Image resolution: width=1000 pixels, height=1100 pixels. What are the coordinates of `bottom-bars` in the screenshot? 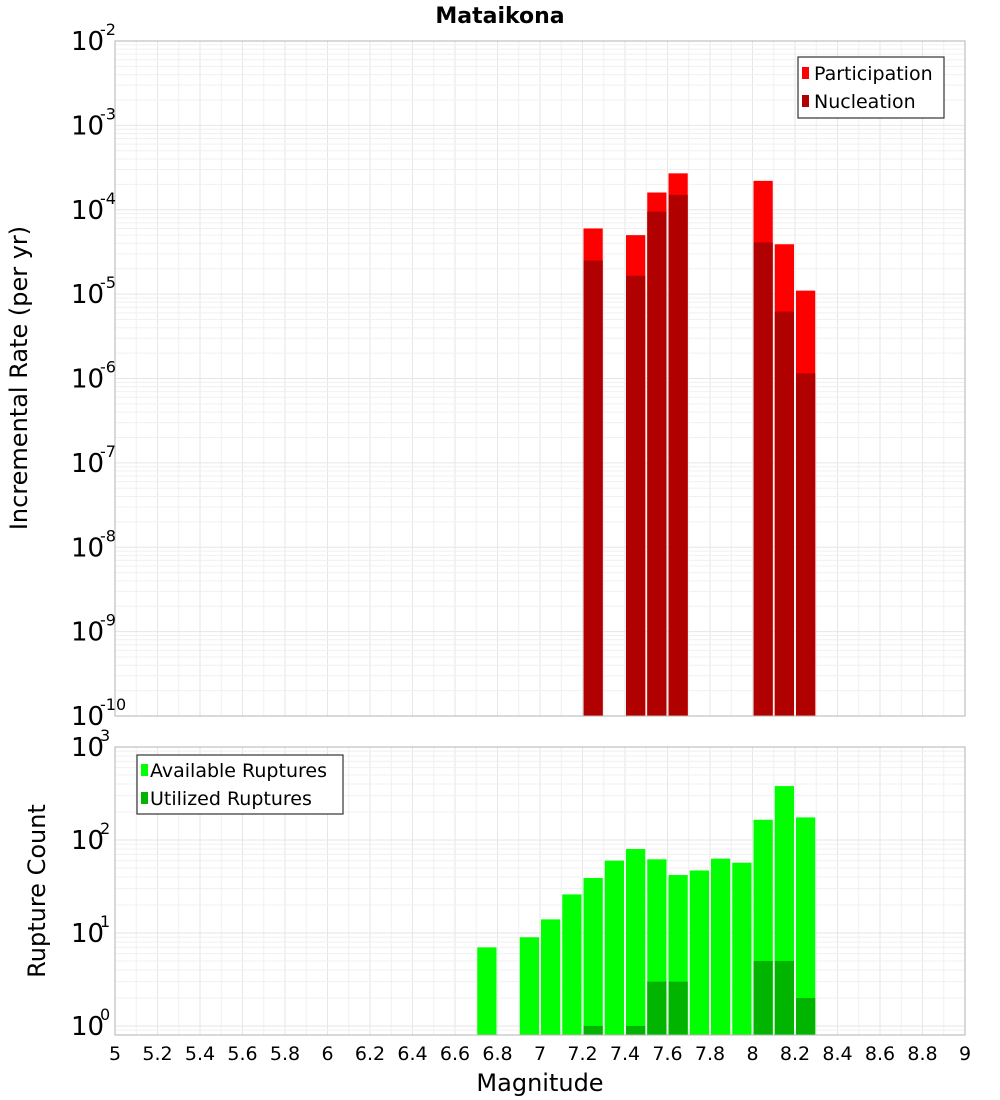 It's located at (646, 910).